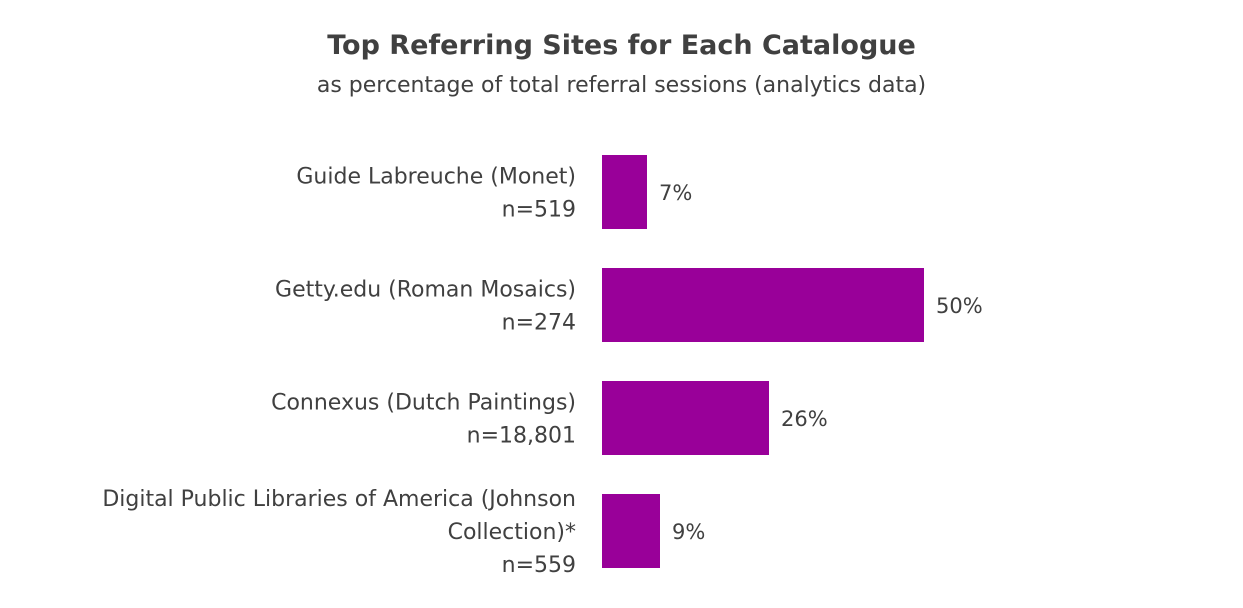 Image resolution: width=1243 pixels, height=608 pixels. What do you see at coordinates (804, 419) in the screenshot?
I see `value-label-3: 26%` at bounding box center [804, 419].